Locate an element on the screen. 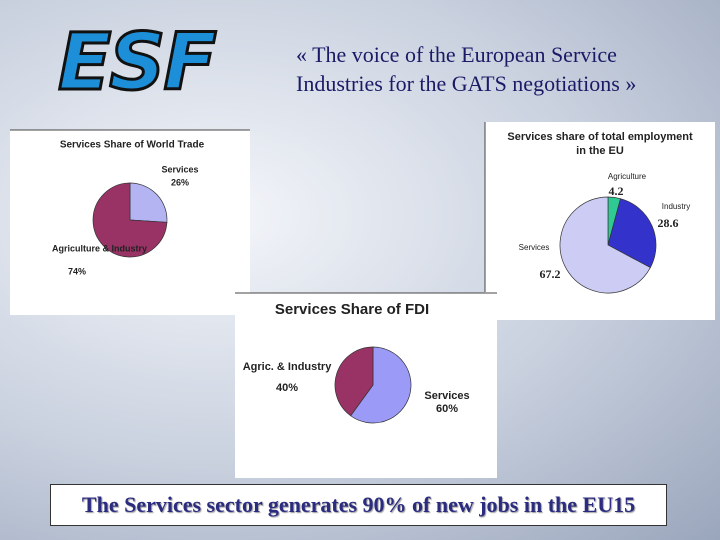 The width and height of the screenshot is (720, 540). chart-title: Services Share of FDI is located at coordinates (352, 309).